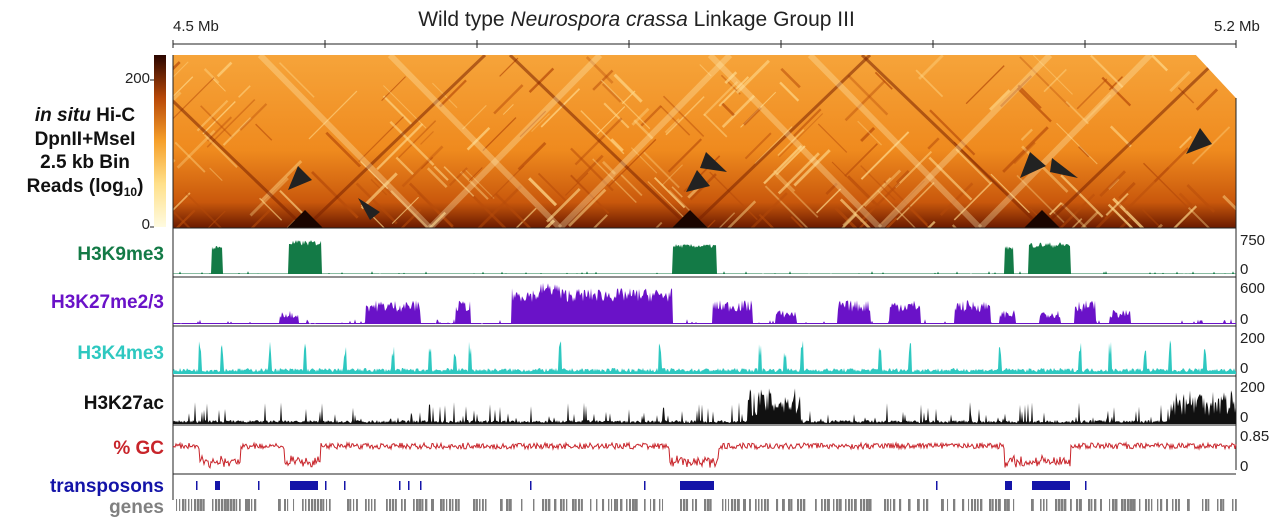  Describe the element at coordinates (704, 257) in the screenshot. I see `track-h3k9me3-signal` at that location.